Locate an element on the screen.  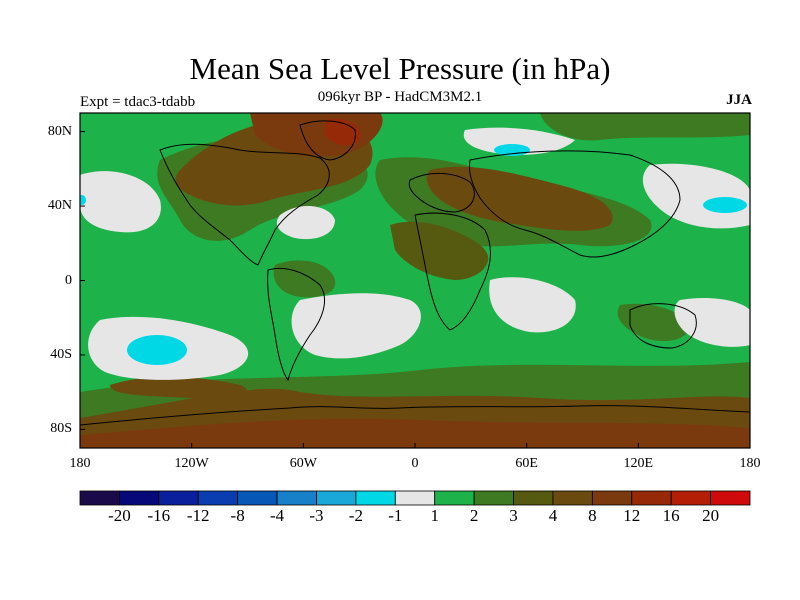
x-tick-label: 60W is located at coordinates (303, 463).